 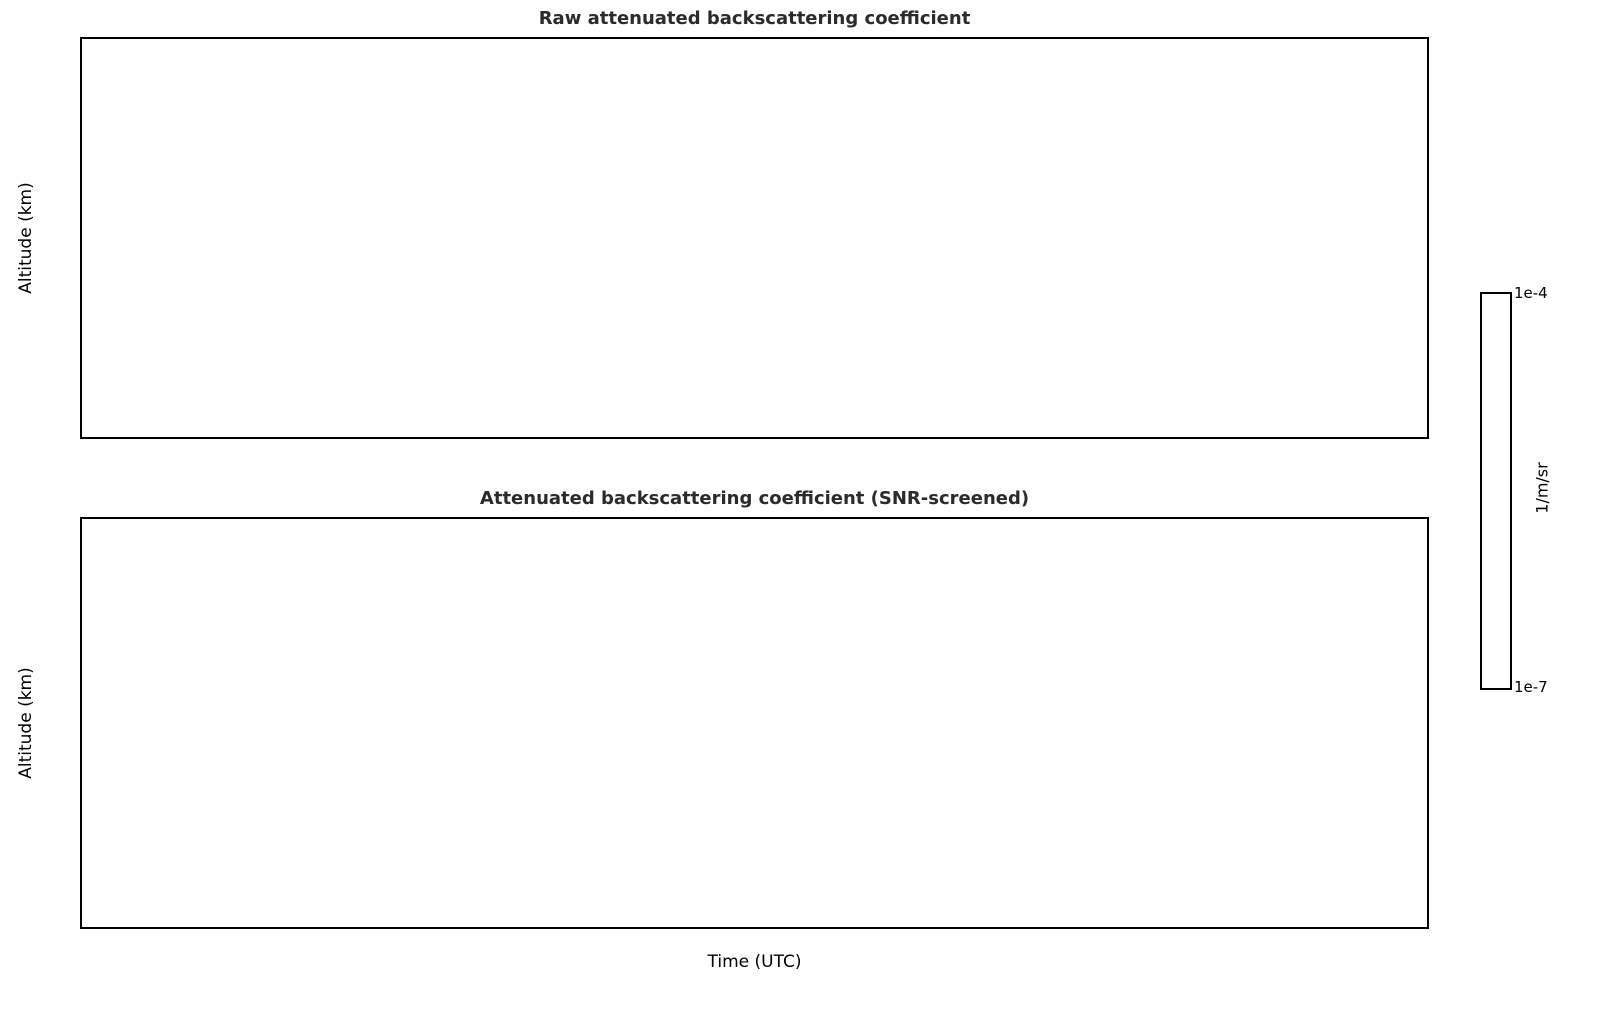 I want to click on colorbar-max-label: 1e-4, so click(x=1531, y=293).